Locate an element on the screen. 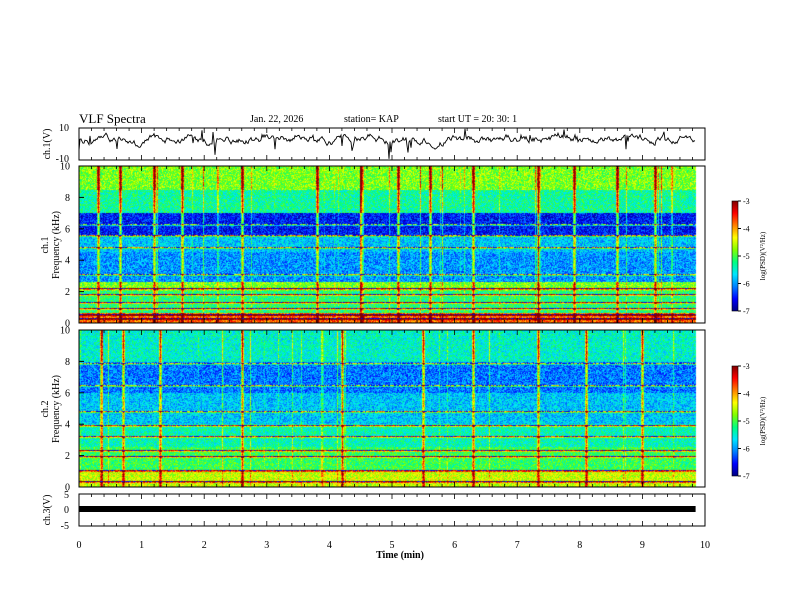  time-tick-label: 4 is located at coordinates (329, 545).